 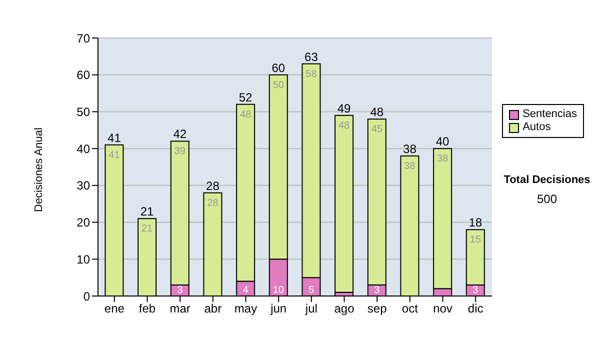 What do you see at coordinates (476, 240) in the screenshot?
I see `data-label: 15` at bounding box center [476, 240].